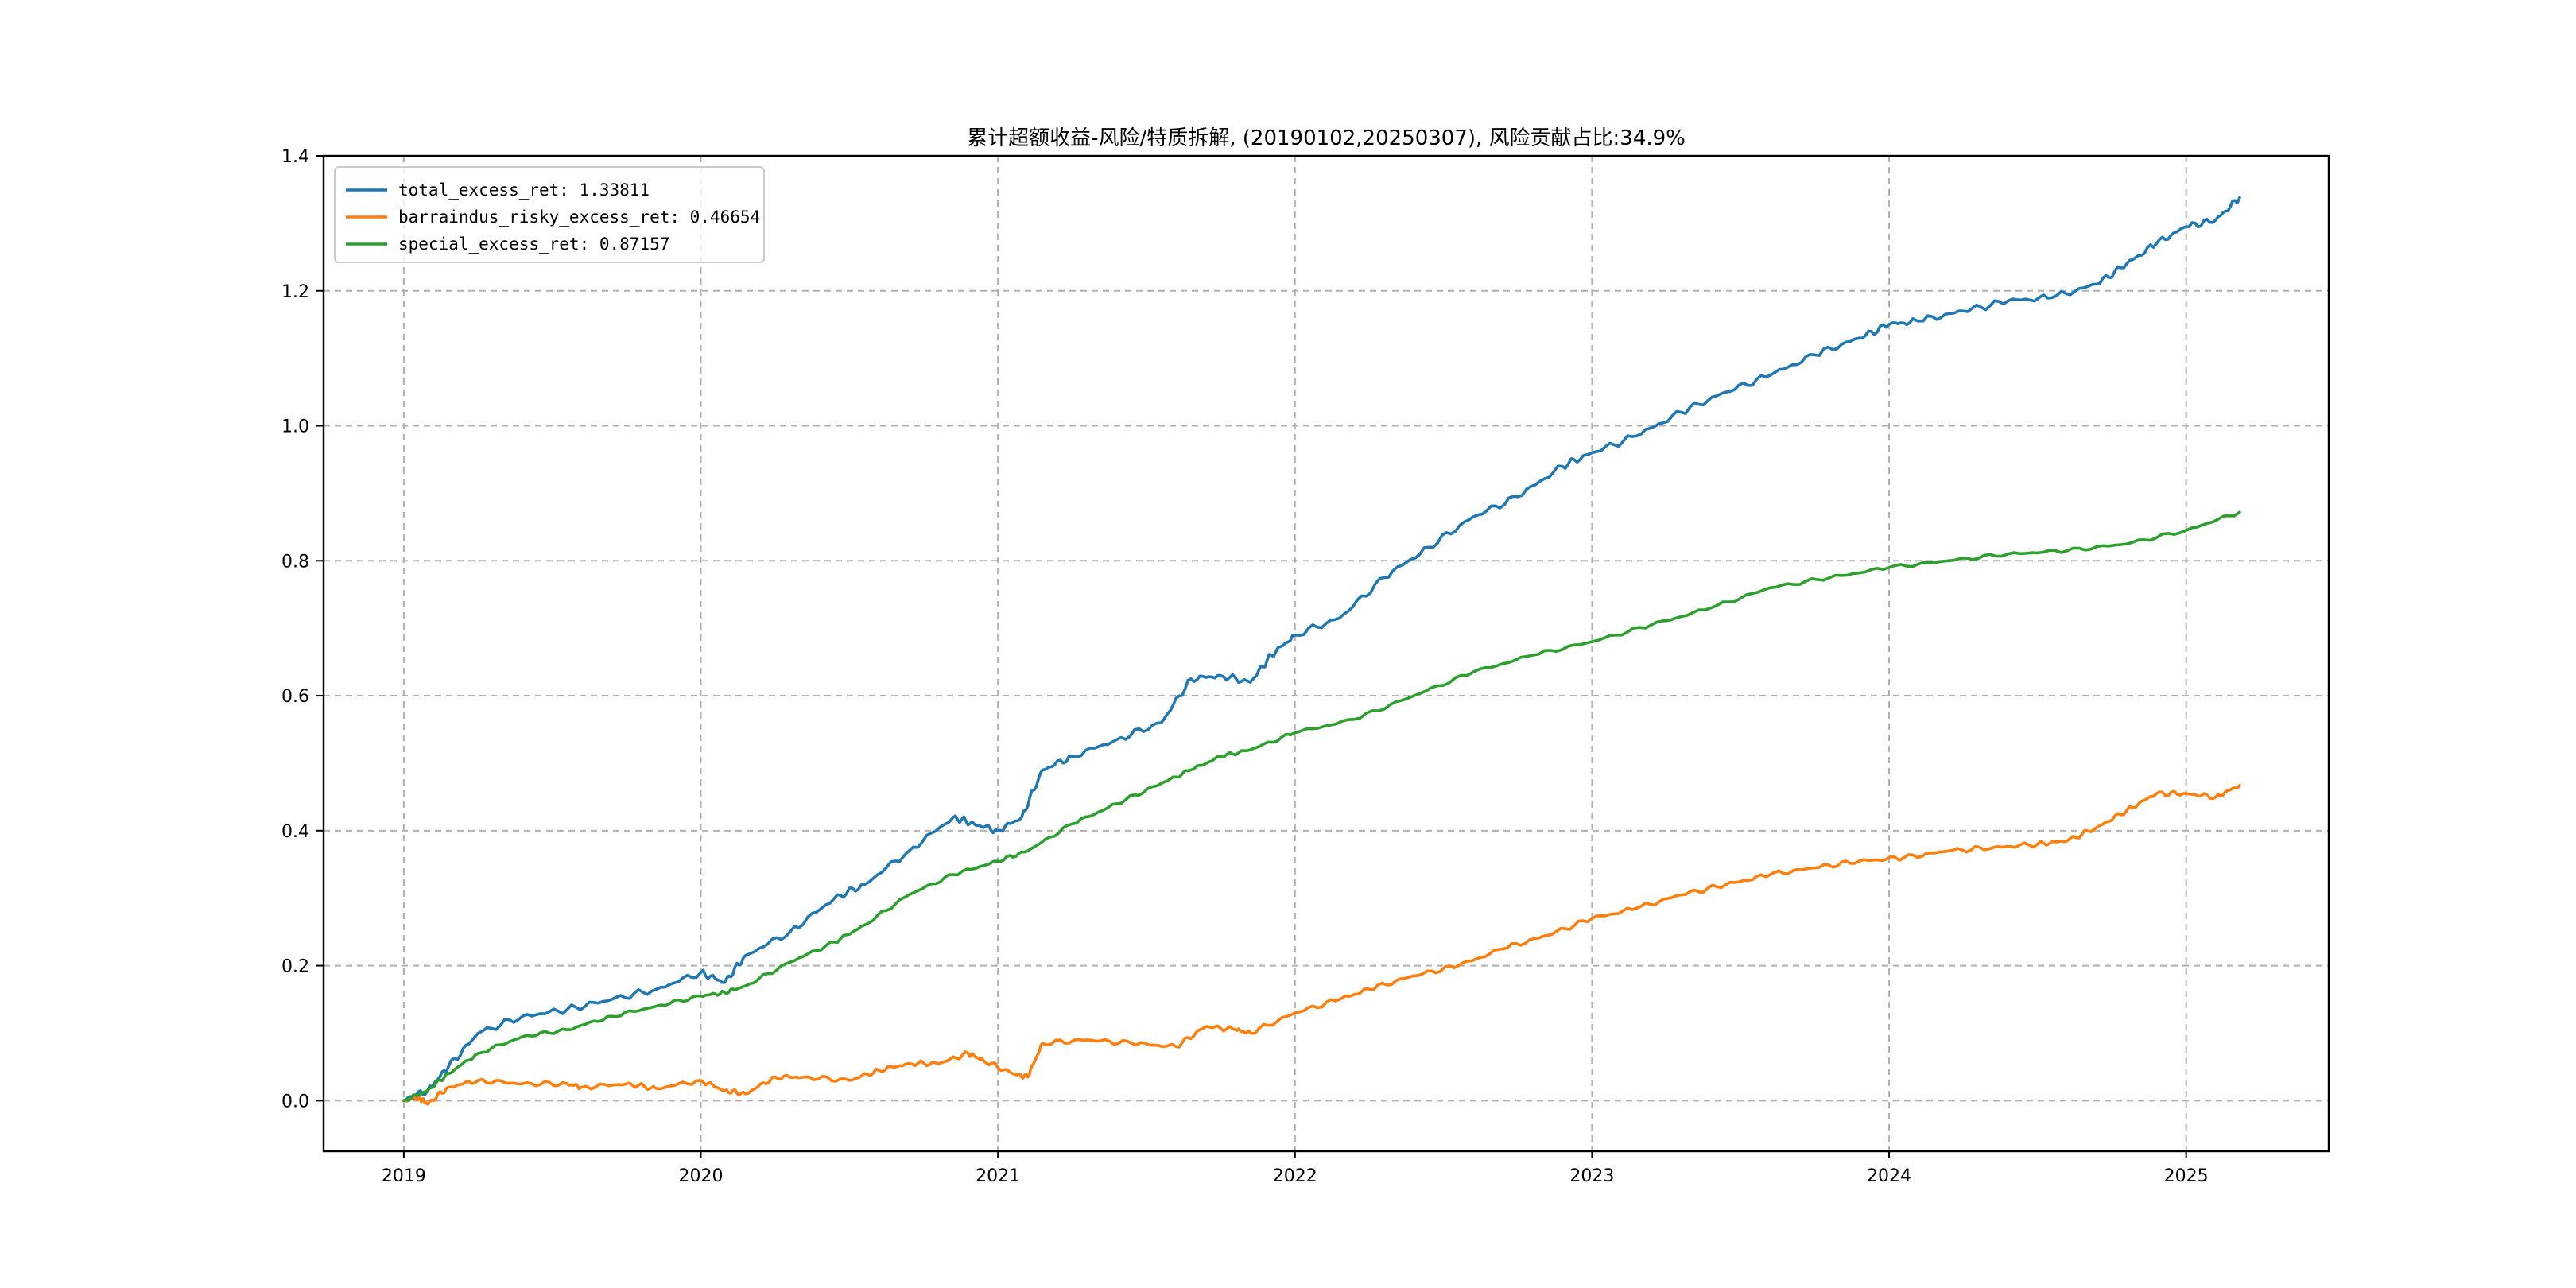 This screenshot has width=2576, height=1288. What do you see at coordinates (295, 697) in the screenshot?
I see `y-tick-label: 0.6` at bounding box center [295, 697].